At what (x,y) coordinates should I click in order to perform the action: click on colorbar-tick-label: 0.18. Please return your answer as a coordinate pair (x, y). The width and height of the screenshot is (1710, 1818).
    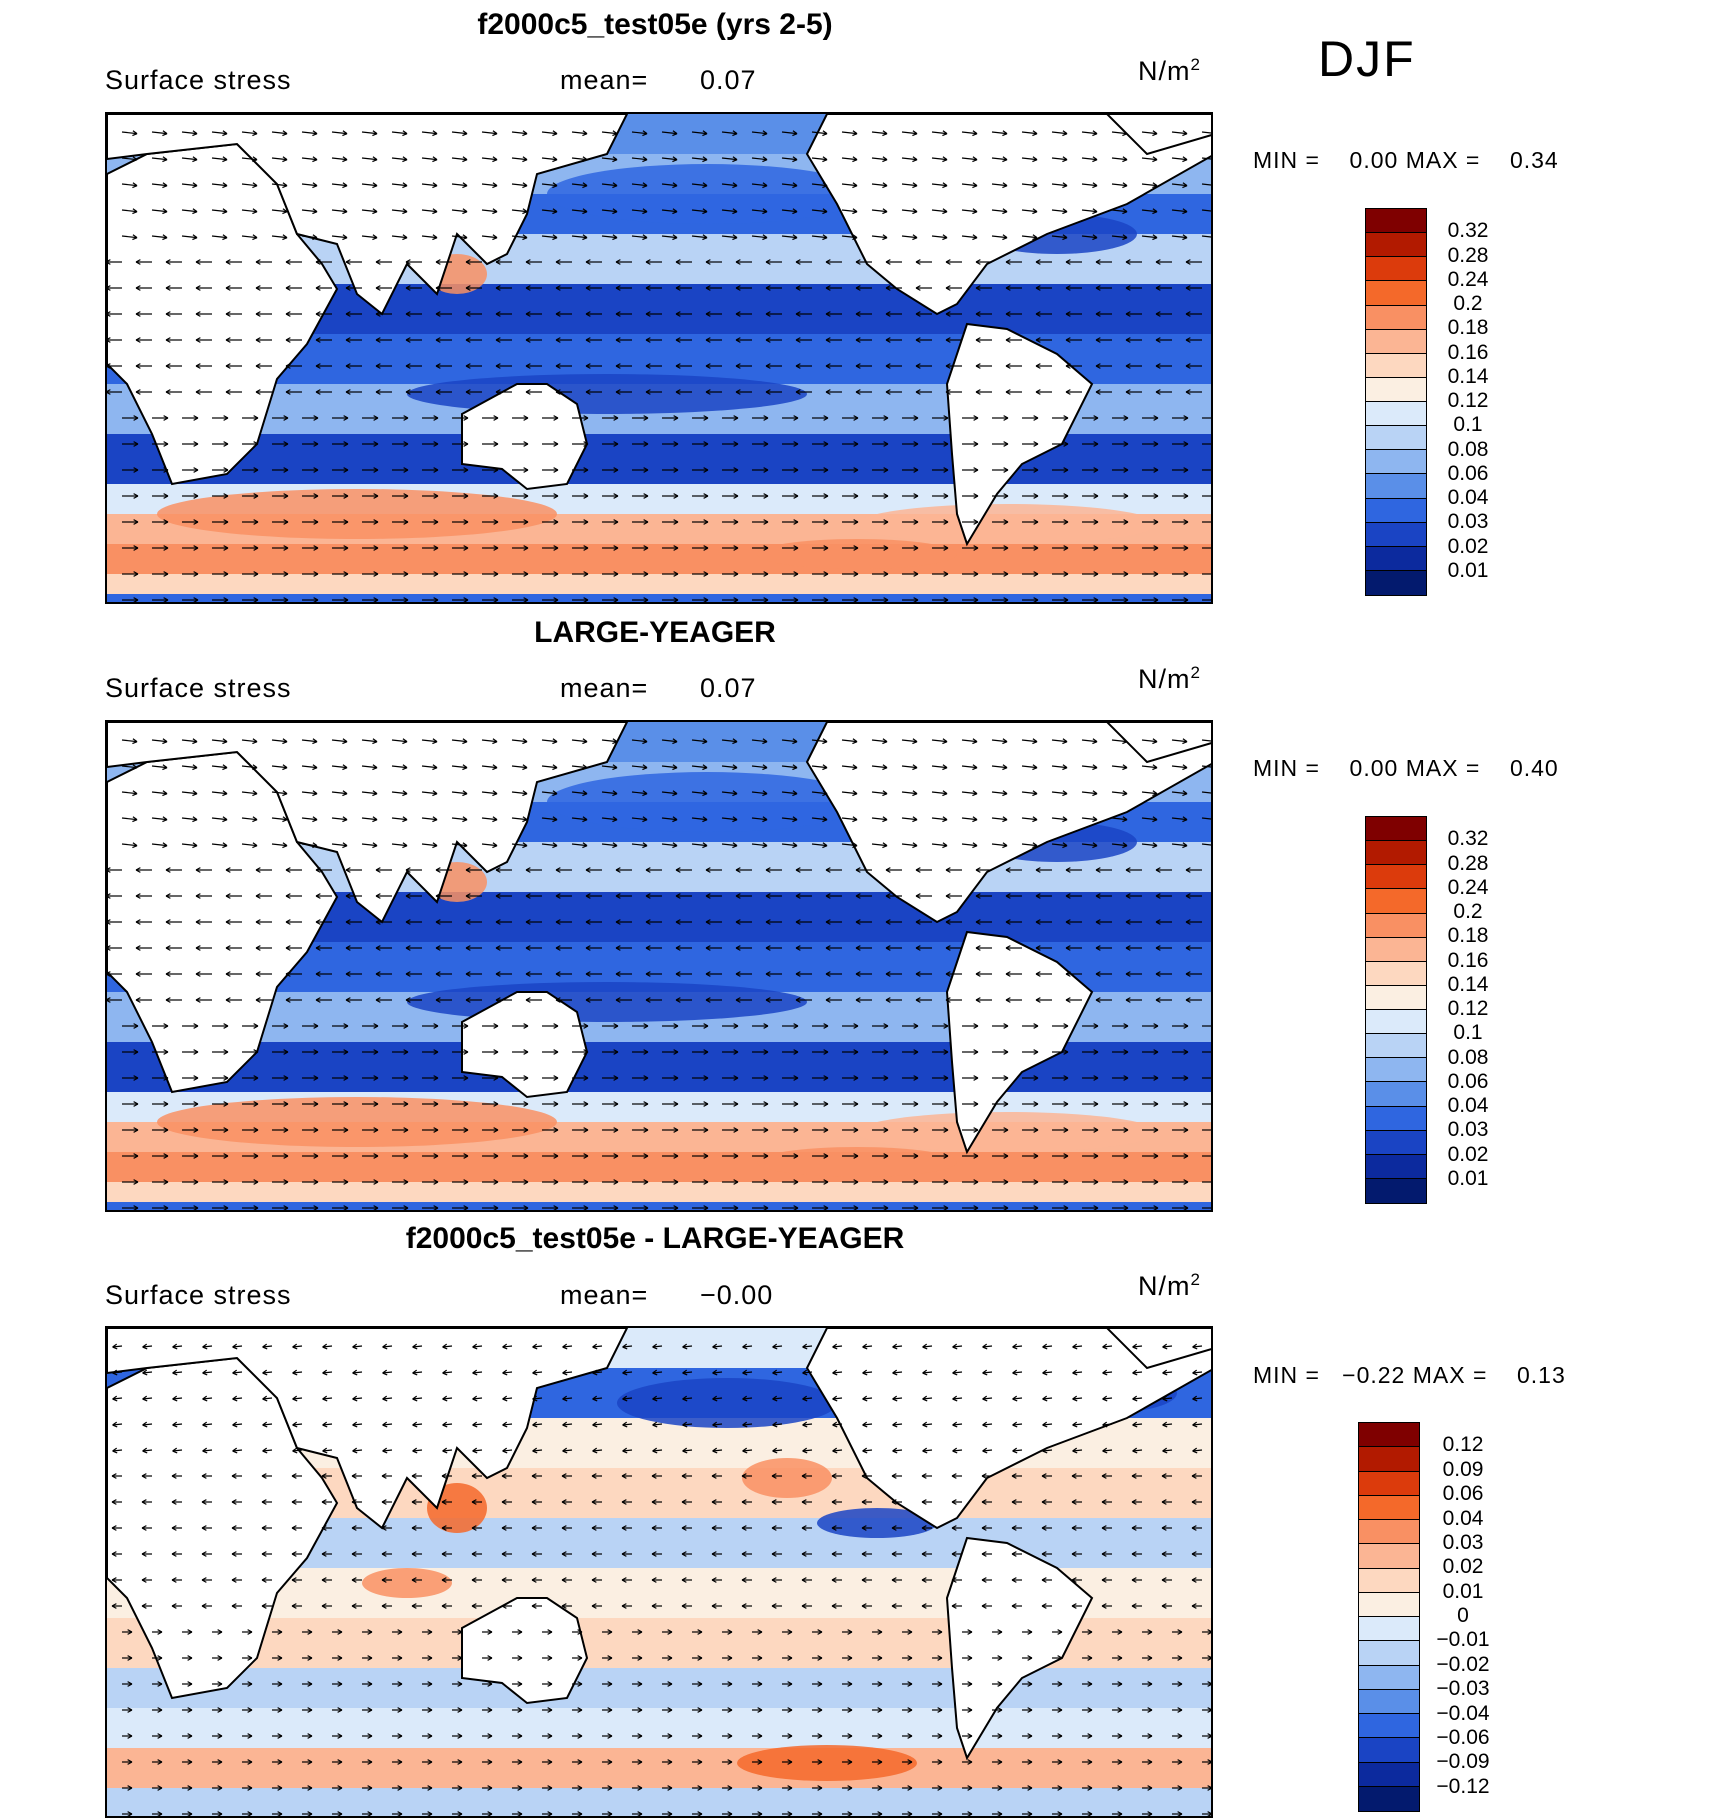
    Looking at the image, I should click on (1468, 328).